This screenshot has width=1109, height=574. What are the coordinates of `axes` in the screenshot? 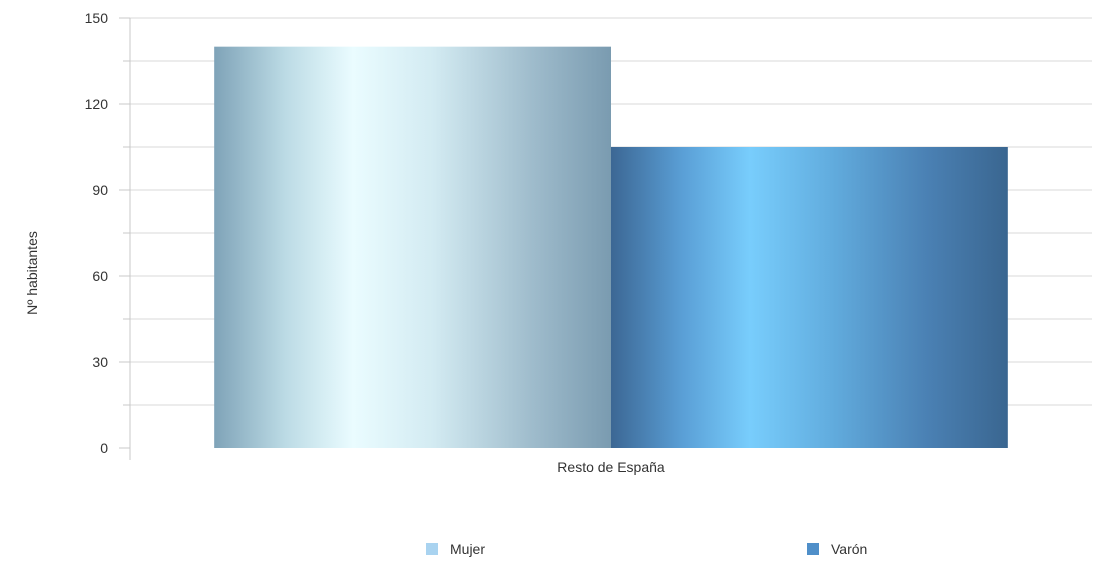 It's located at (125, 238).